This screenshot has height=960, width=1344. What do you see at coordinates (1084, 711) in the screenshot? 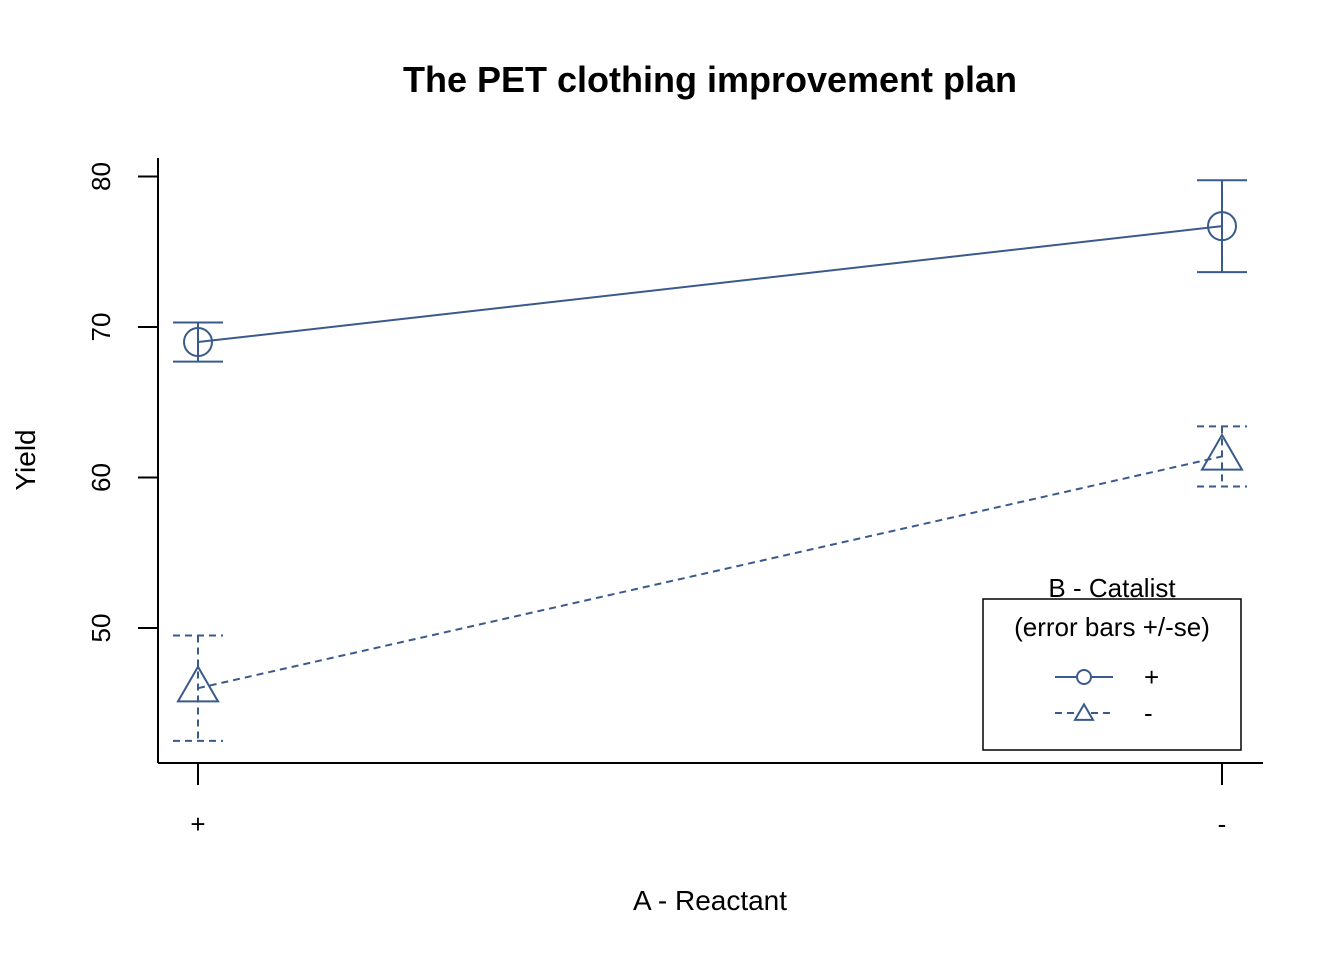
I see `legend-triangle-icon` at bounding box center [1084, 711].